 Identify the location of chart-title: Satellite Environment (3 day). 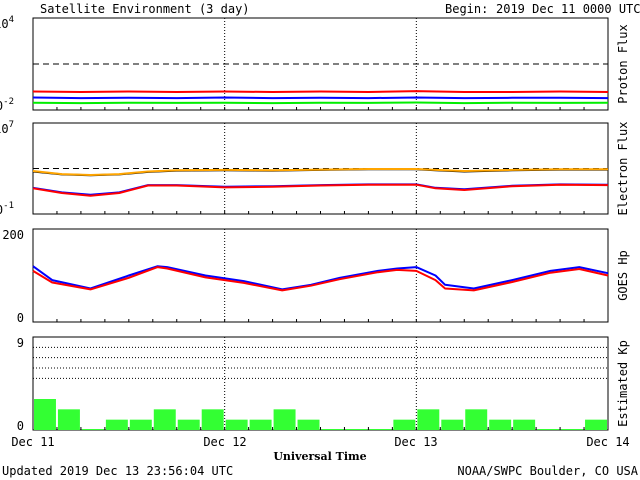
(145, 9).